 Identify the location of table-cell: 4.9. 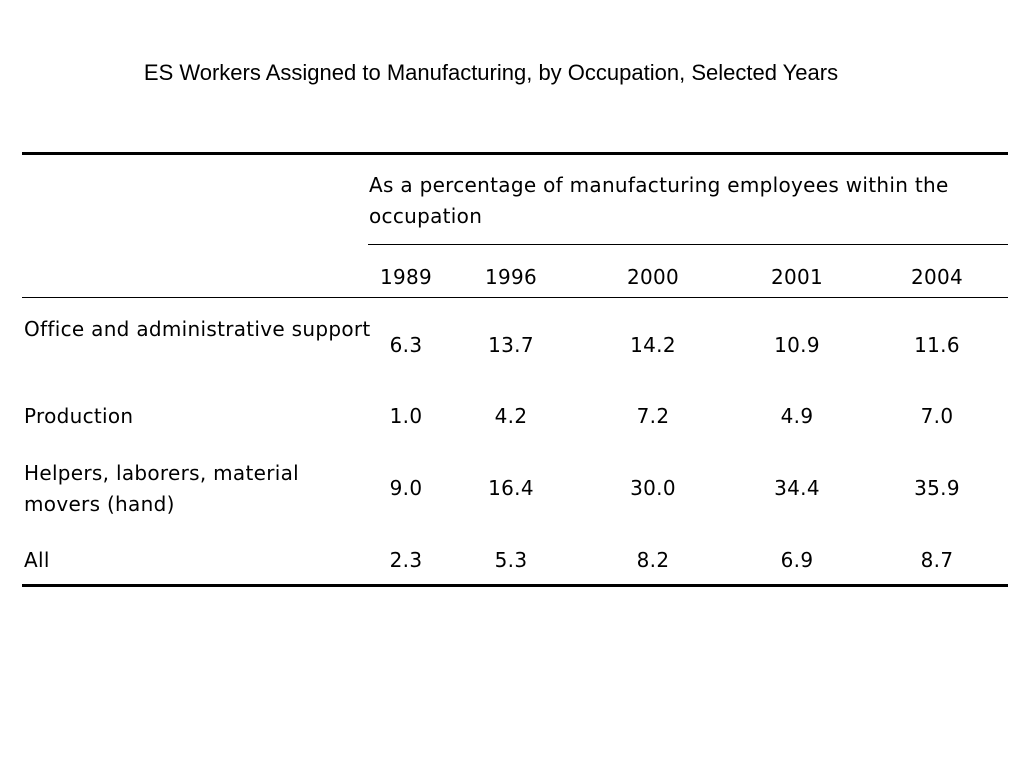
(797, 416).